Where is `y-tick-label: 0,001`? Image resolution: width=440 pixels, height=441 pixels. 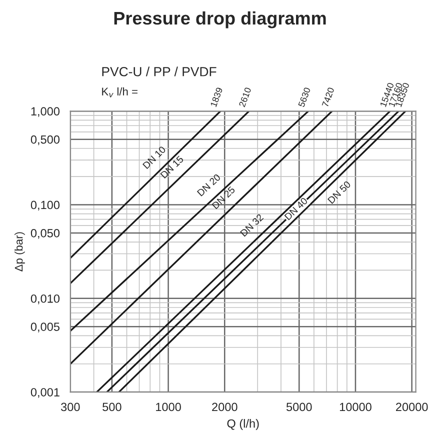 y-tick-label: 0,001 is located at coordinates (45, 393).